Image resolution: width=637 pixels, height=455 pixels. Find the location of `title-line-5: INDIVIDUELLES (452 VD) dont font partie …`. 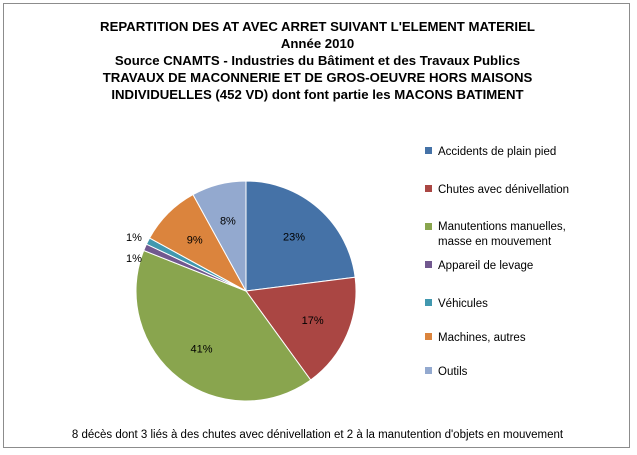

title-line-5: INDIVIDUELLES (452 VD) dont font partie … is located at coordinates (317, 94).